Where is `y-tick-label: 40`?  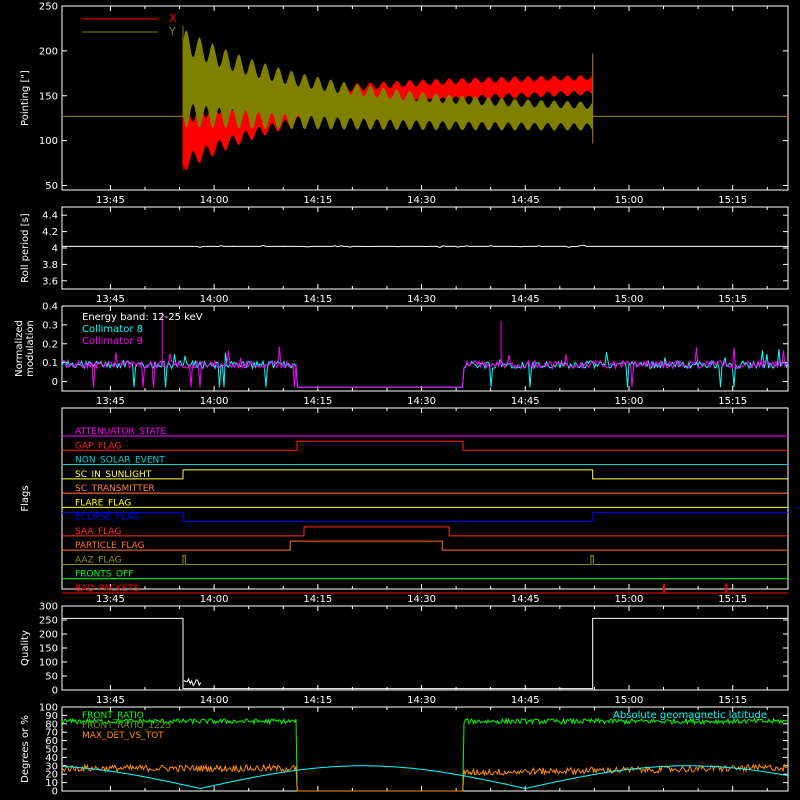
y-tick-label: 40 is located at coordinates (51, 758).